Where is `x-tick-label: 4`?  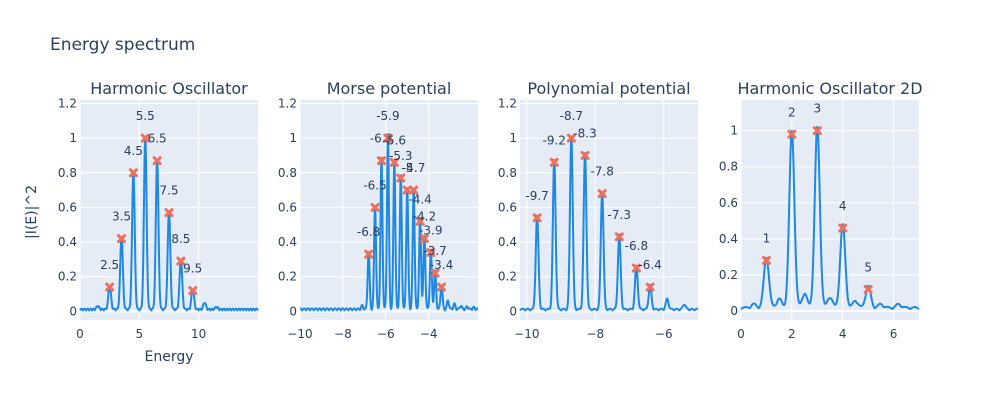
x-tick-label: 4 is located at coordinates (843, 334).